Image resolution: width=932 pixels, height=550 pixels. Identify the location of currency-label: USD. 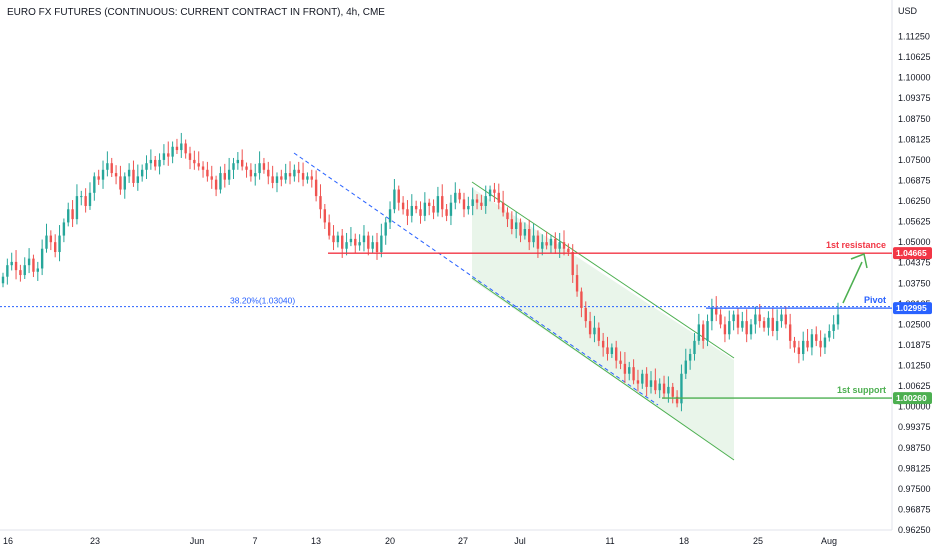
(908, 11).